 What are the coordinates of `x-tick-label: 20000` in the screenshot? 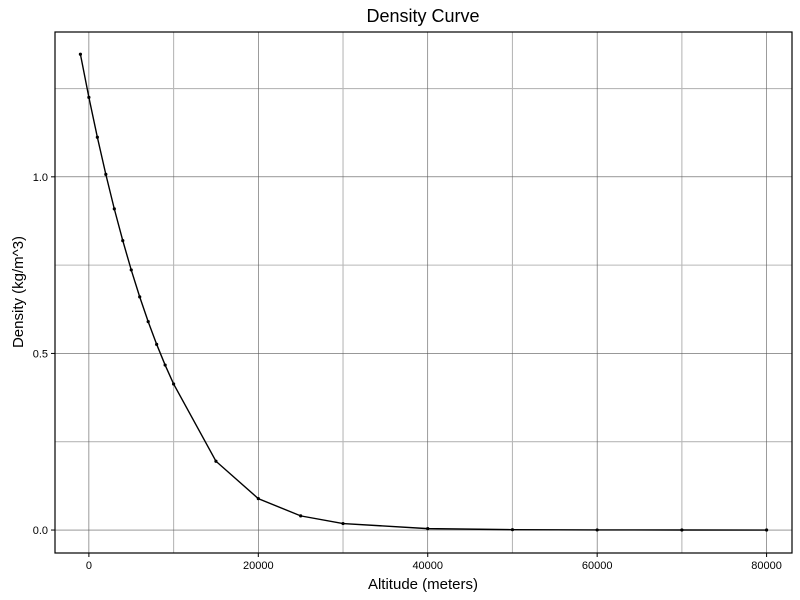 It's located at (258, 566).